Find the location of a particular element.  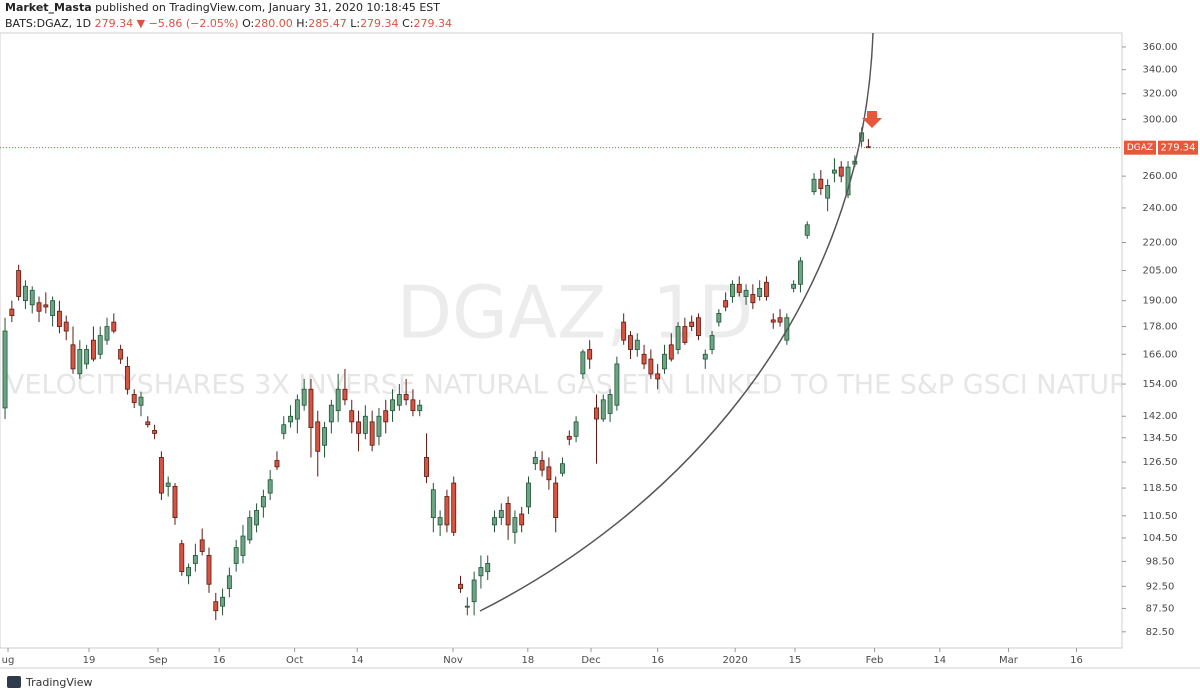

y-tick-label: 118.50 is located at coordinates (1160, 488).